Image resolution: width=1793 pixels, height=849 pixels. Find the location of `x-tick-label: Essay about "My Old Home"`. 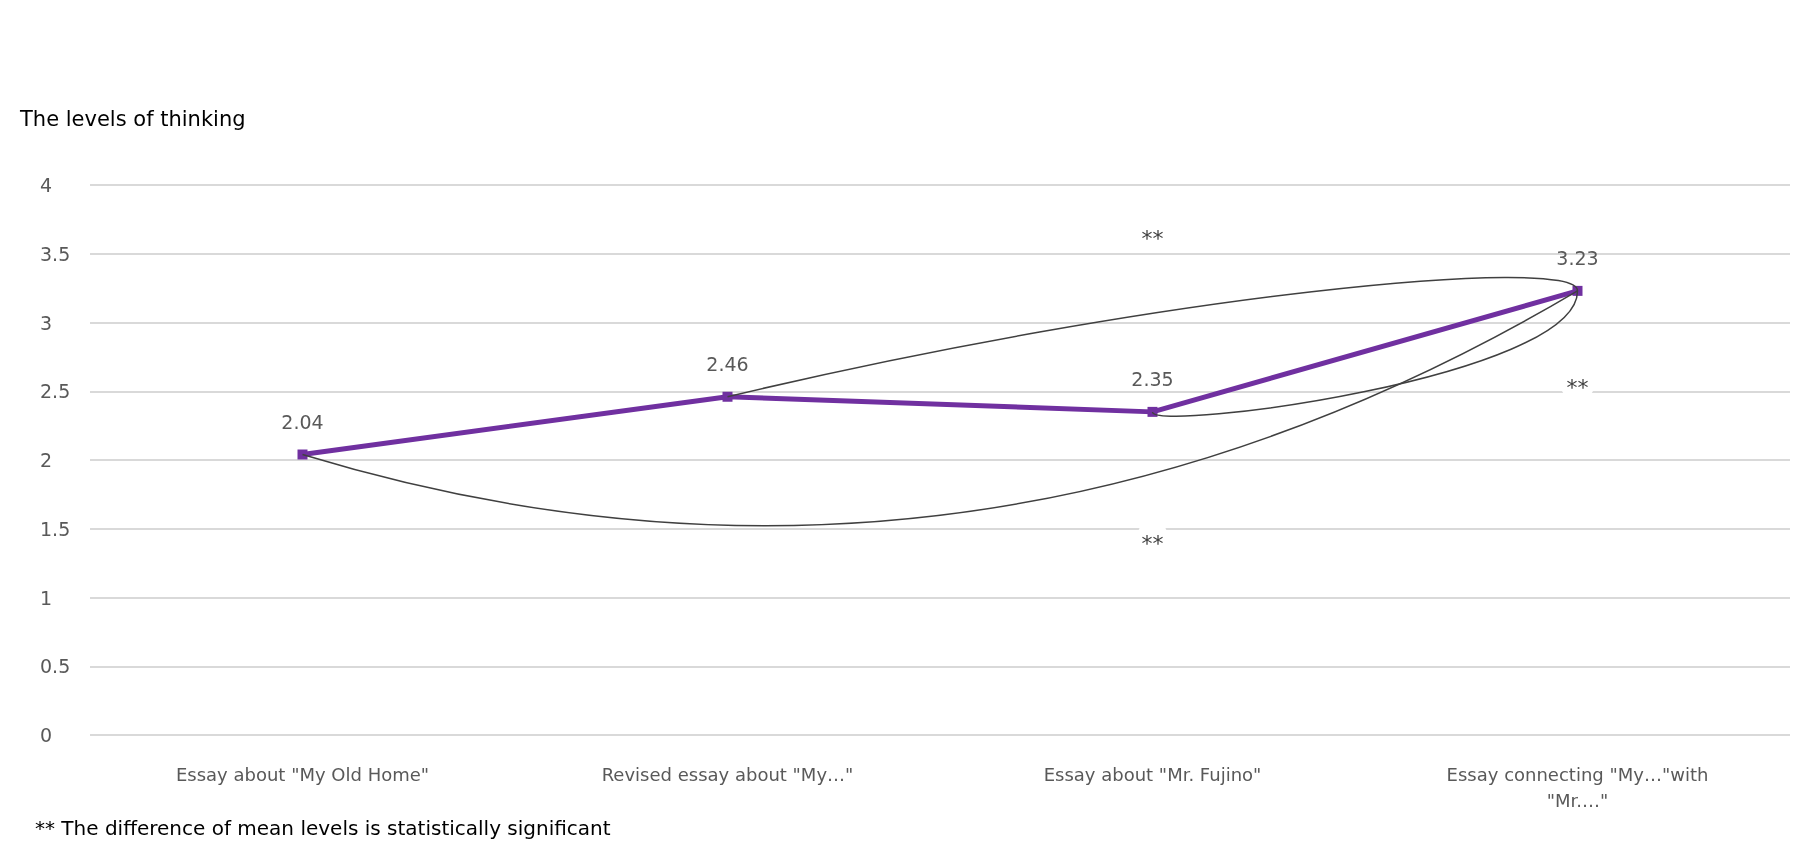

x-tick-label: Essay about "My Old Home" is located at coordinates (302, 774).